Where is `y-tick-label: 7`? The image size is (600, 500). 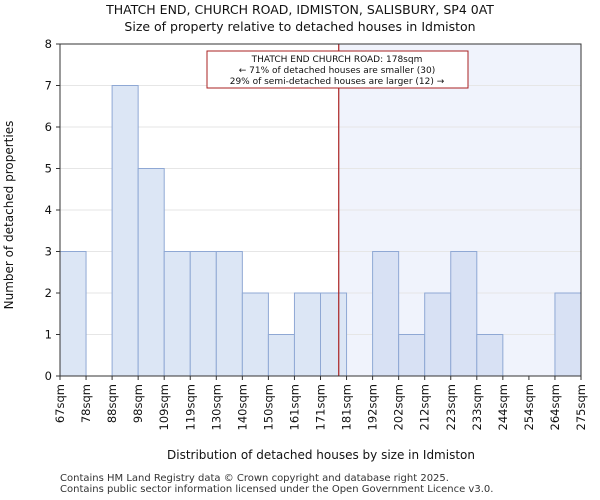
y-tick-label: 7 is located at coordinates (48, 86).